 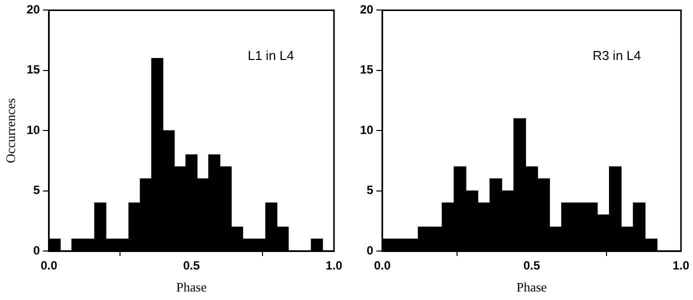 I want to click on annotation: R3 in L4, so click(x=616, y=56).